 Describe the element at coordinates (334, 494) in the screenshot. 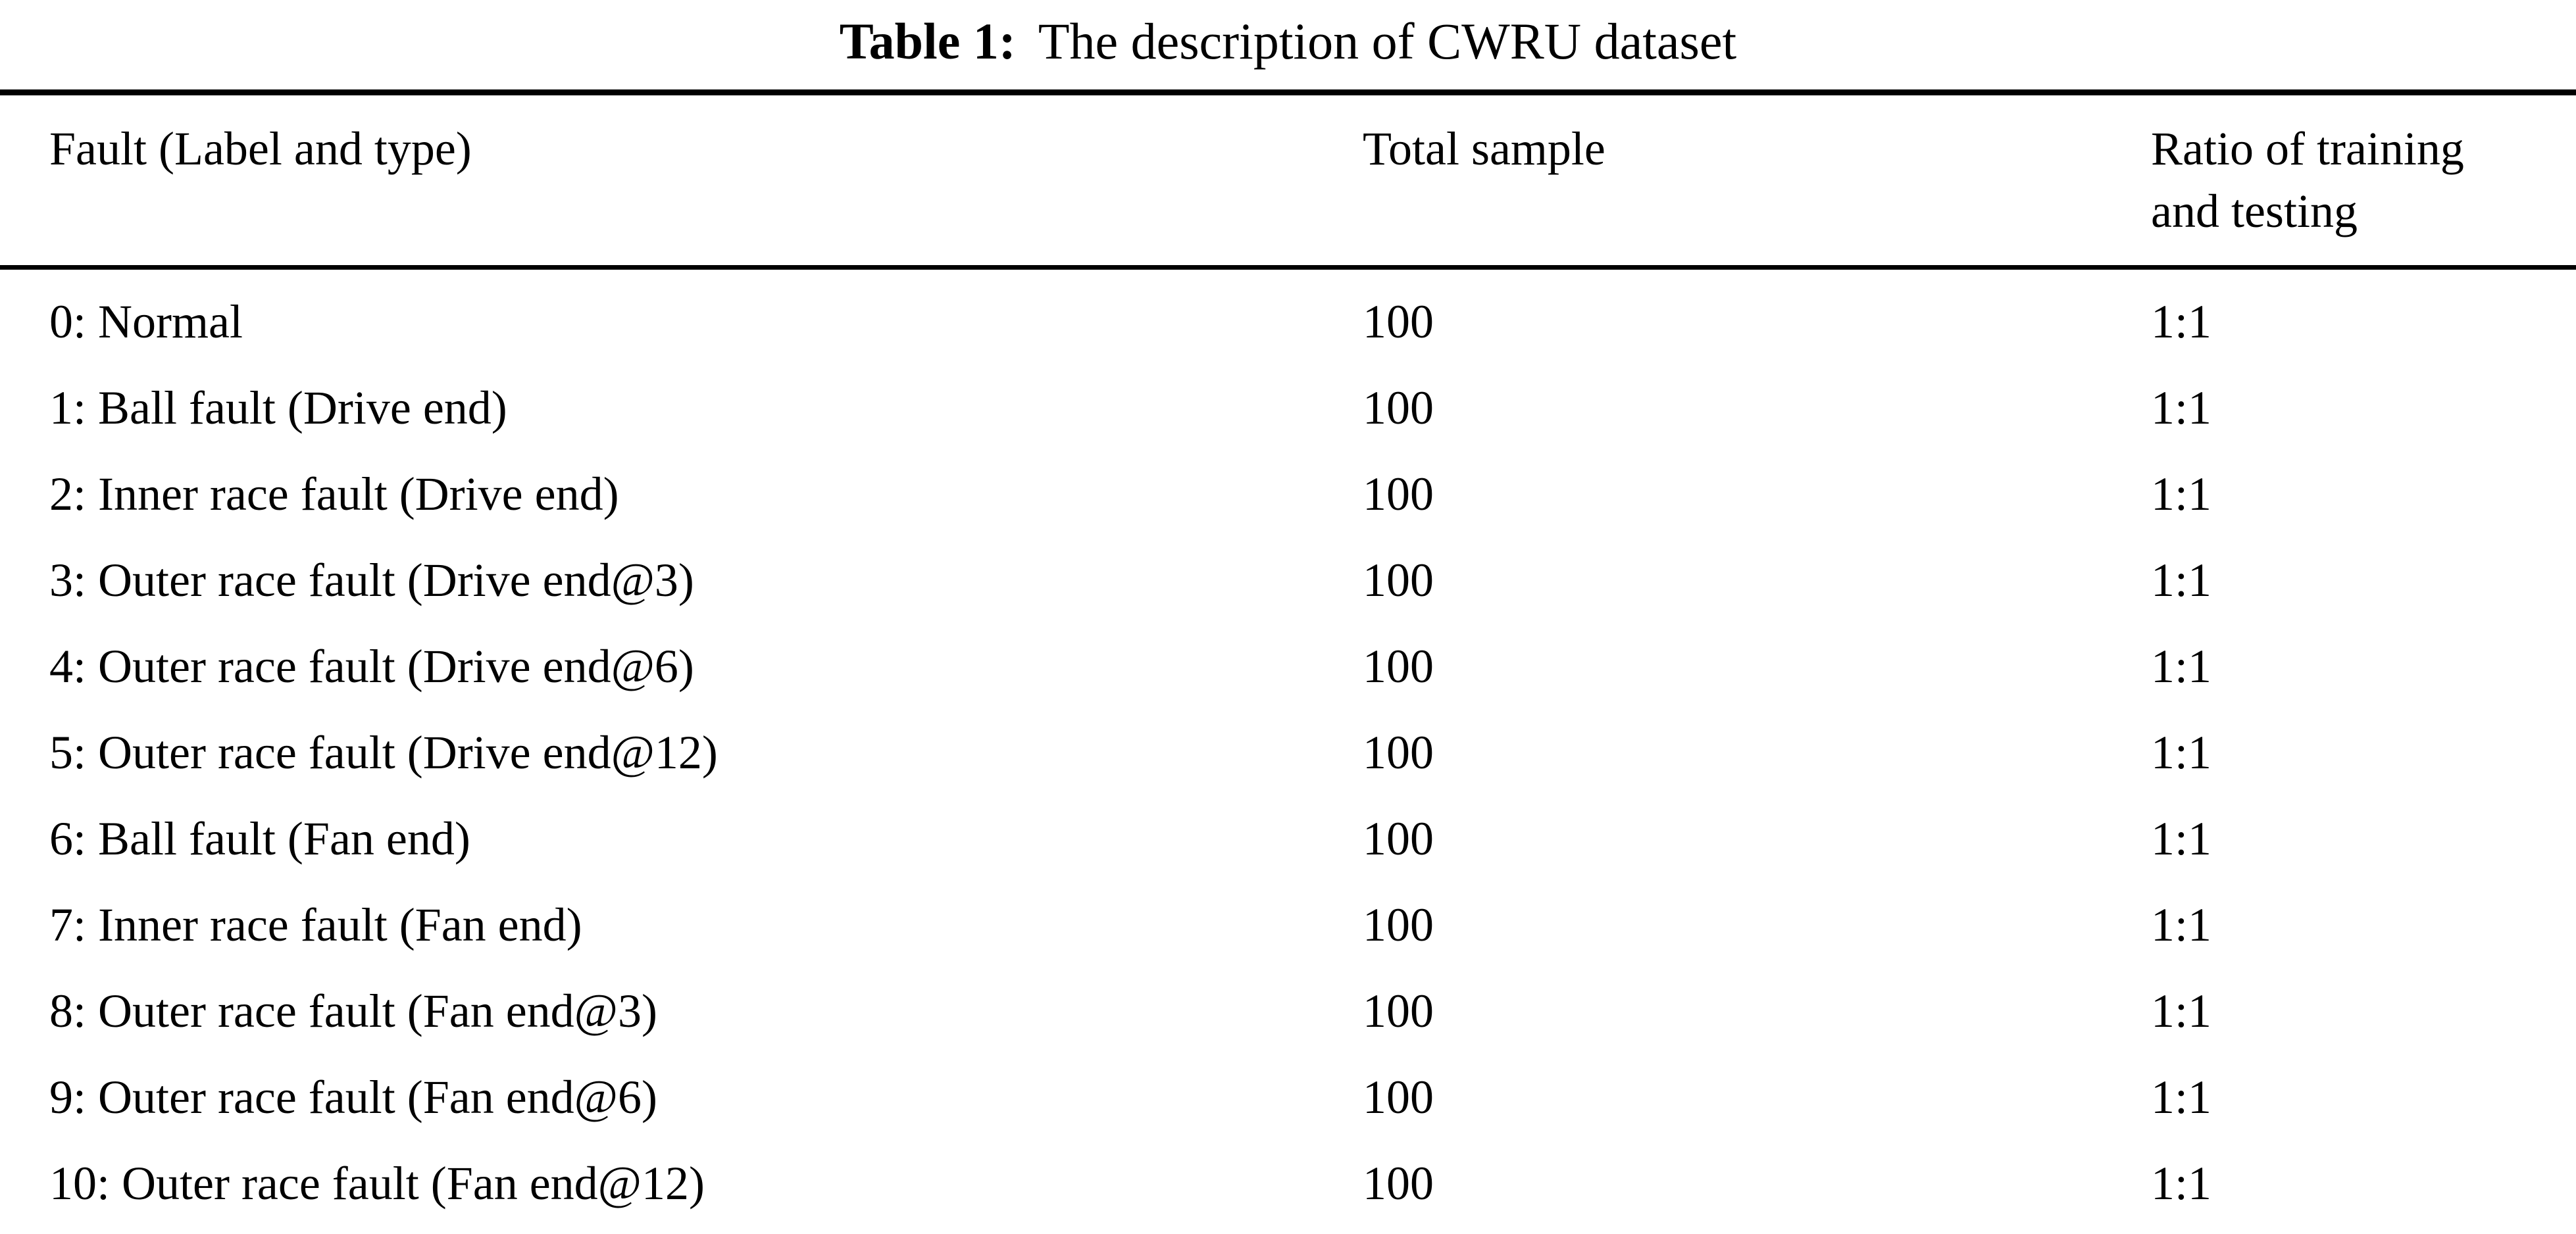

I see `fault-cell: 2: Inner race fault (Drive end)` at that location.